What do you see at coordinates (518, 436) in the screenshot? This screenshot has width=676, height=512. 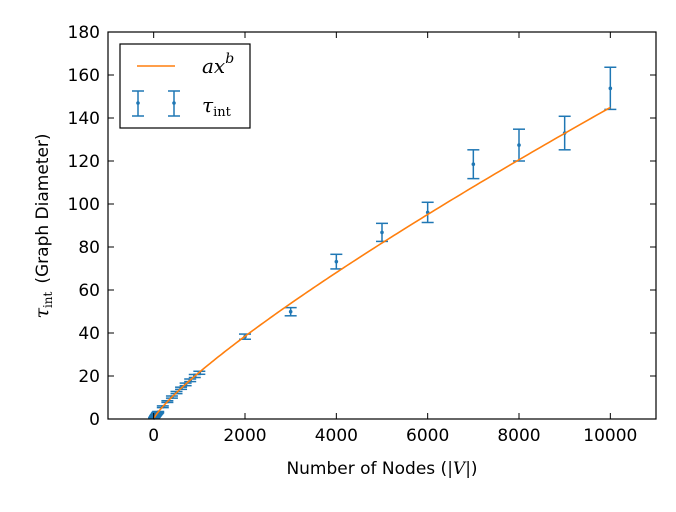 I see `x-tick-label: 8000` at bounding box center [518, 436].